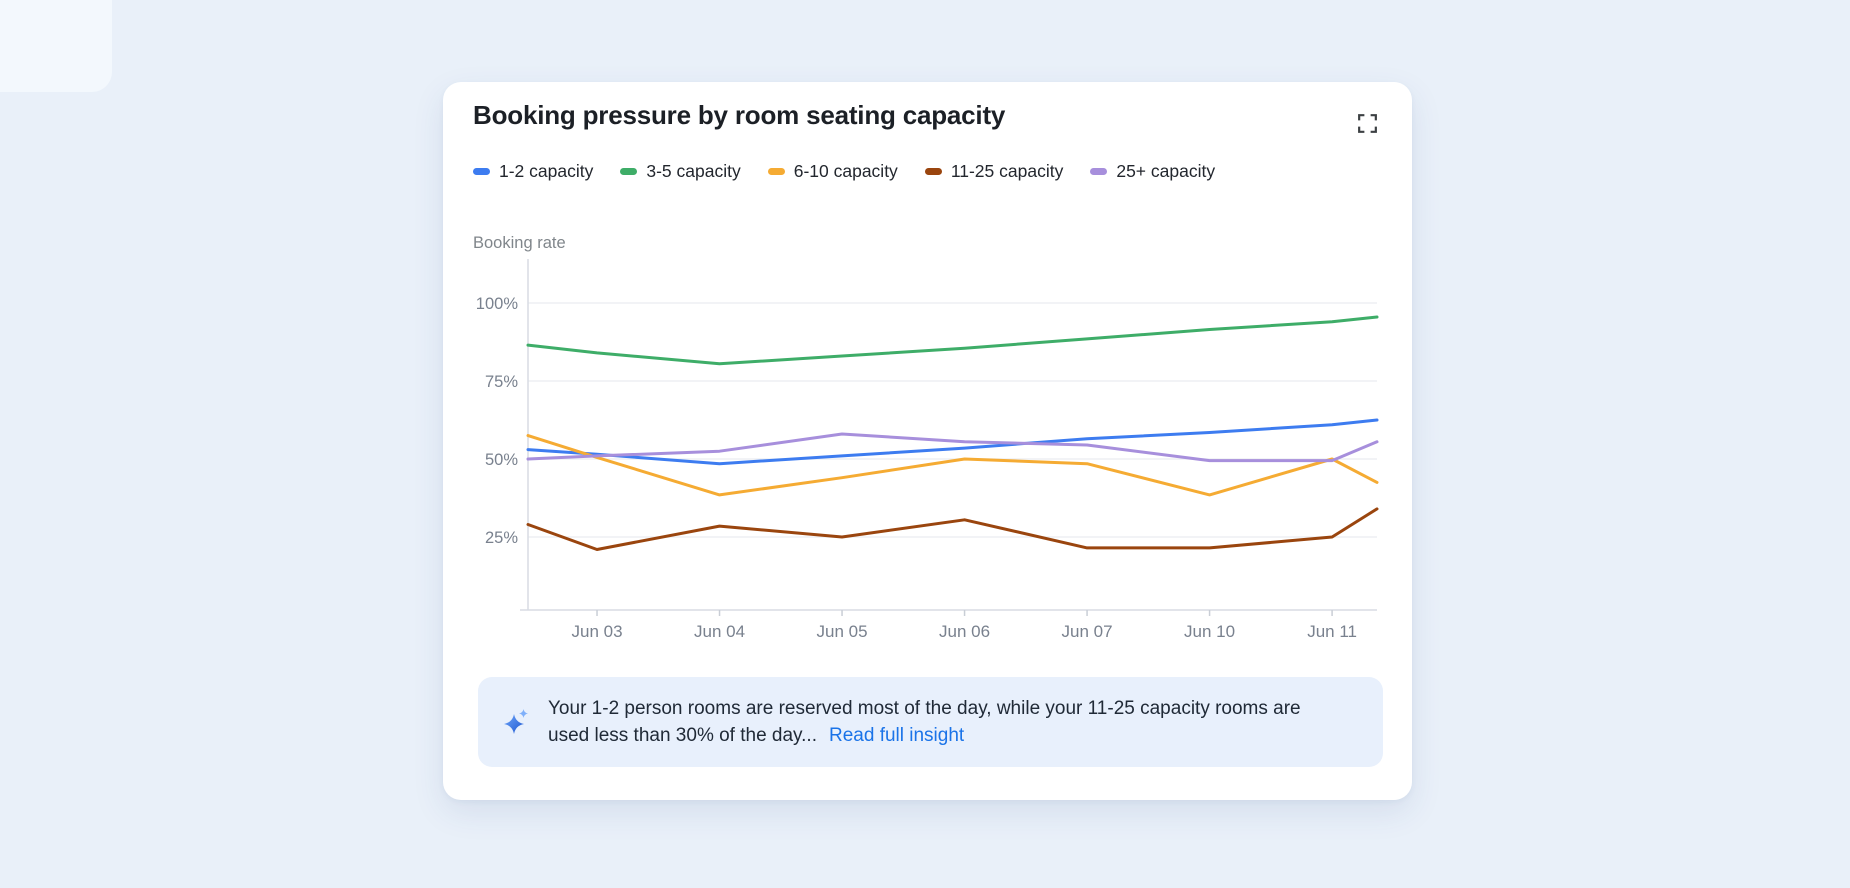 This screenshot has width=1850, height=888. I want to click on legend-item-11-25-capacity: 11-25 capacity, so click(994, 171).